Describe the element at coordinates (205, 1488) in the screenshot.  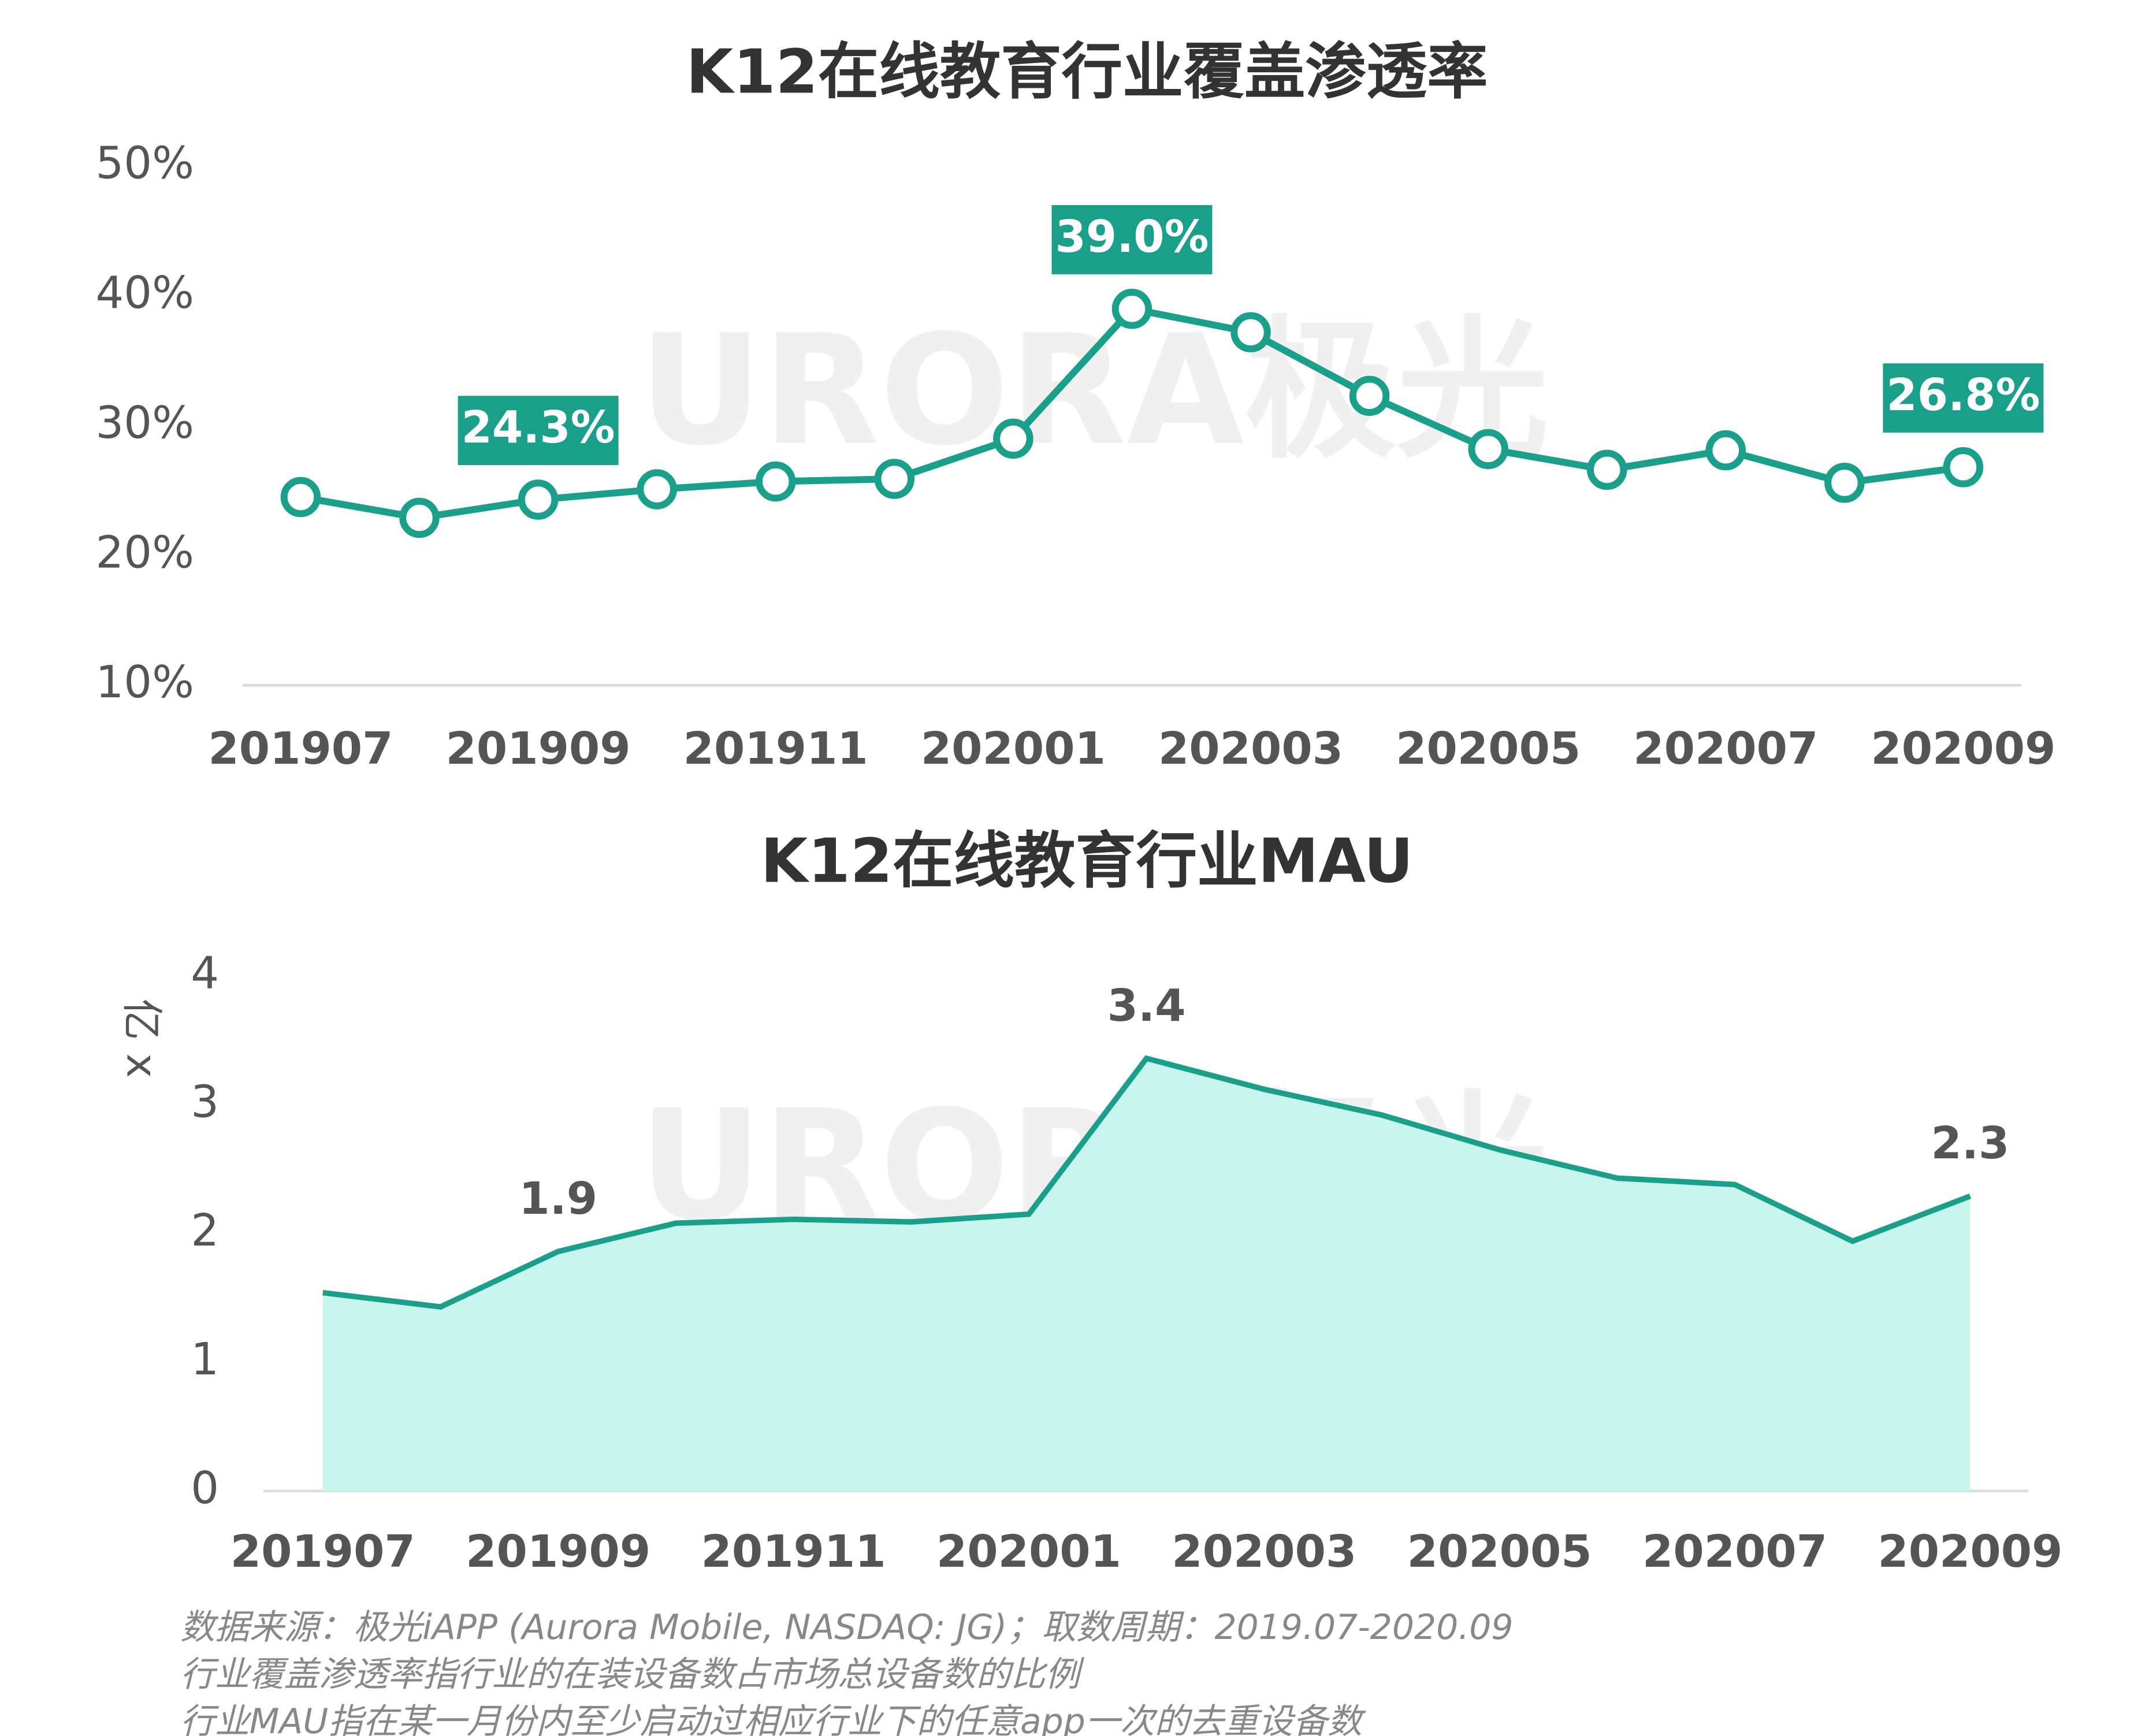
I see `y-tick-label: 0` at that location.